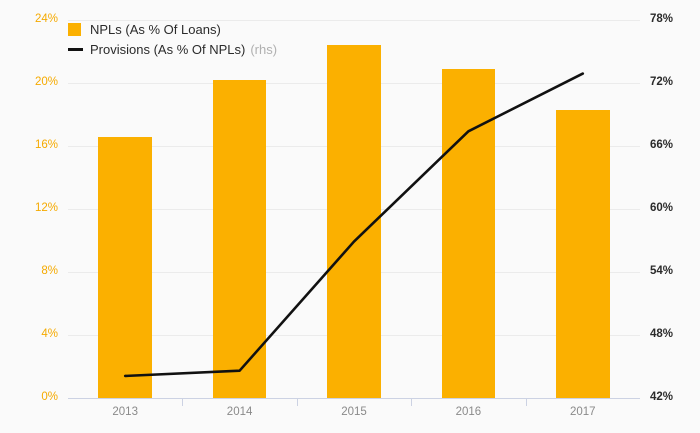  What do you see at coordinates (155, 29) in the screenshot?
I see `legend-label-npls: NPLs (As % Of Loans)` at bounding box center [155, 29].